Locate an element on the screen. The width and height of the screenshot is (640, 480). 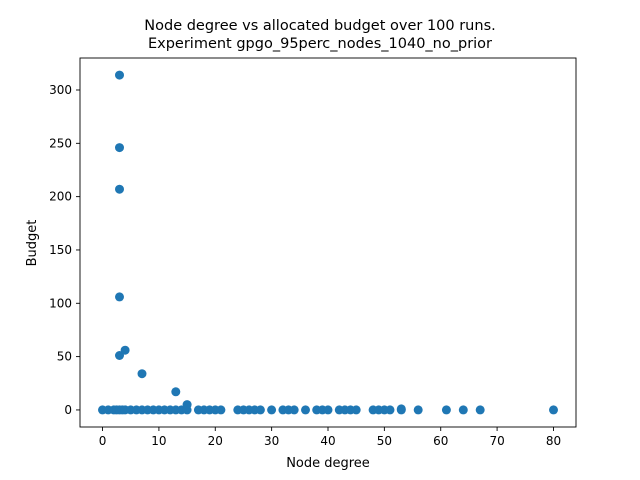
x-tick-label: 70 is located at coordinates (496, 441).